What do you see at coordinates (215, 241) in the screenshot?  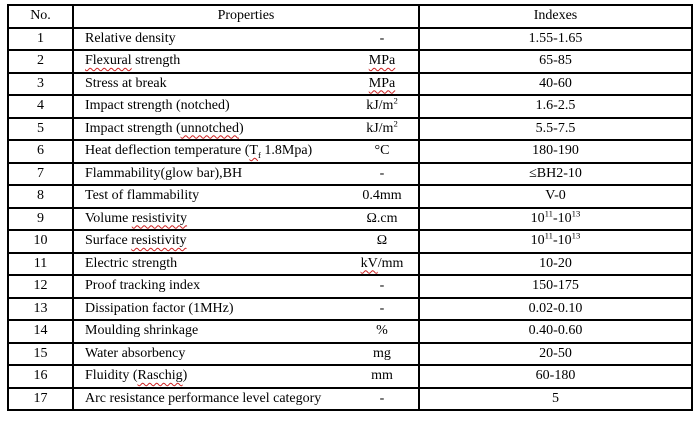 I see `property-name: Surface resistivity` at bounding box center [215, 241].